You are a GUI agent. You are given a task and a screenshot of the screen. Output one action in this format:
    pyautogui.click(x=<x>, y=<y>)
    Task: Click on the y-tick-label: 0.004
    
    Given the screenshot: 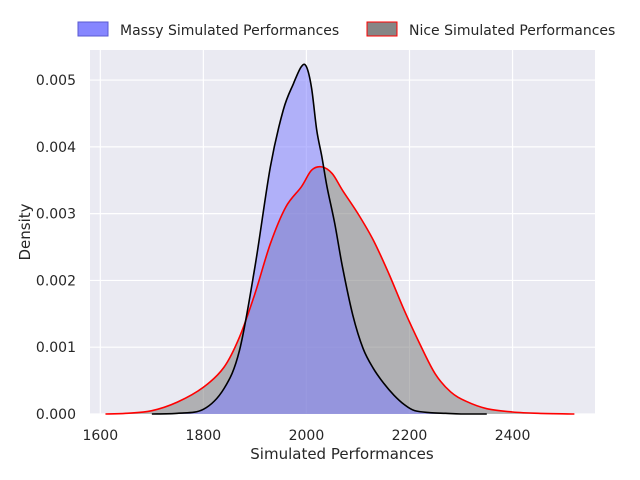 What is the action you would take?
    pyautogui.click(x=56, y=148)
    